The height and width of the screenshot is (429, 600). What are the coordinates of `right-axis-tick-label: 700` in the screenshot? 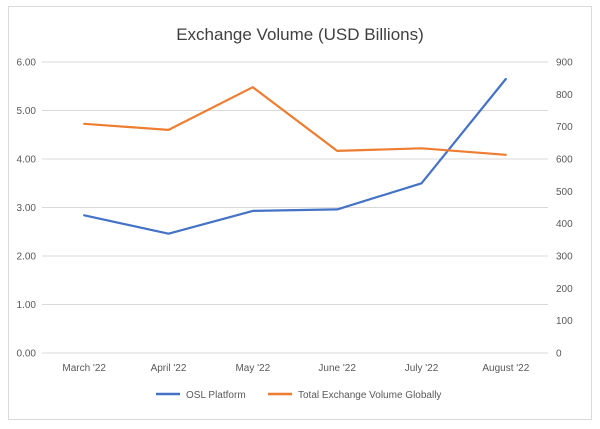 It's located at (564, 127).